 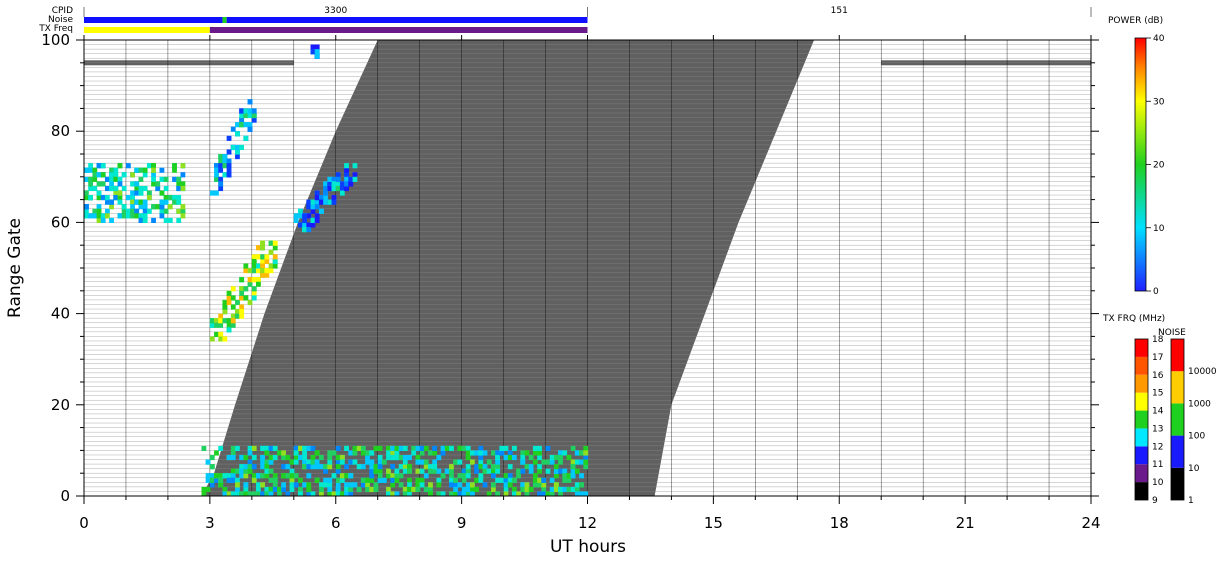 I want to click on status-bars: CPID Noise TX Freq 3300 151, so click(x=565, y=20).